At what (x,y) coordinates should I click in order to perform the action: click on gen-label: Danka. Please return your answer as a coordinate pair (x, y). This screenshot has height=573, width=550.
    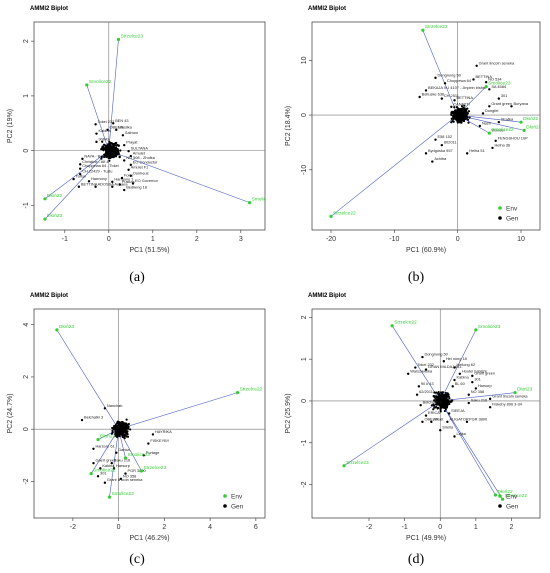
    Looking at the image, I should click on (124, 449).